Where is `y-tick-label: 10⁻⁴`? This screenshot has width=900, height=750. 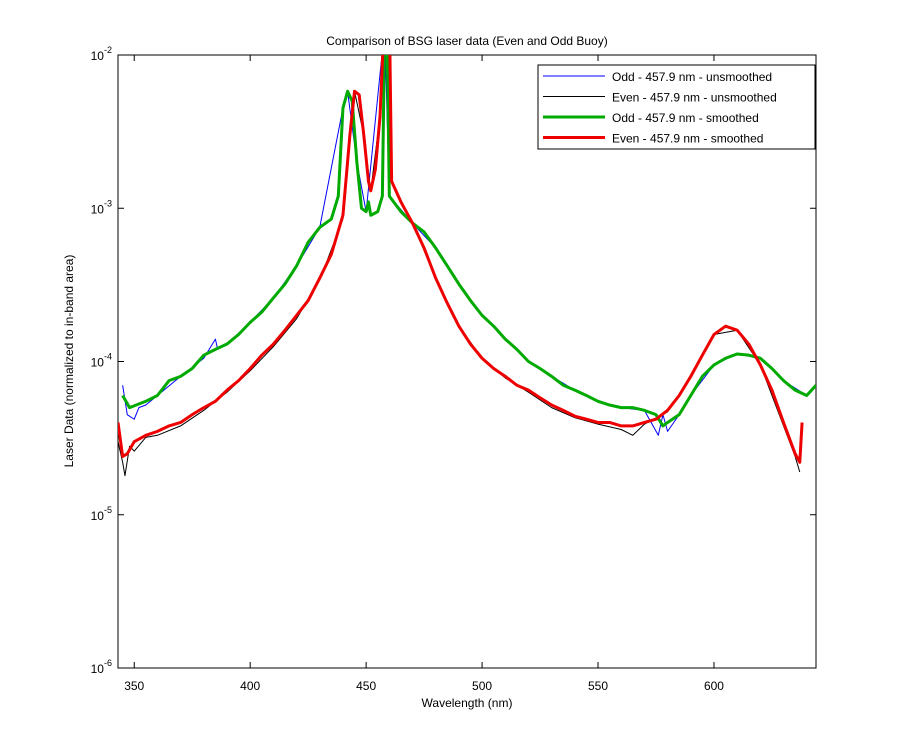 y-tick-label: 10⁻⁴ is located at coordinates (101, 361).